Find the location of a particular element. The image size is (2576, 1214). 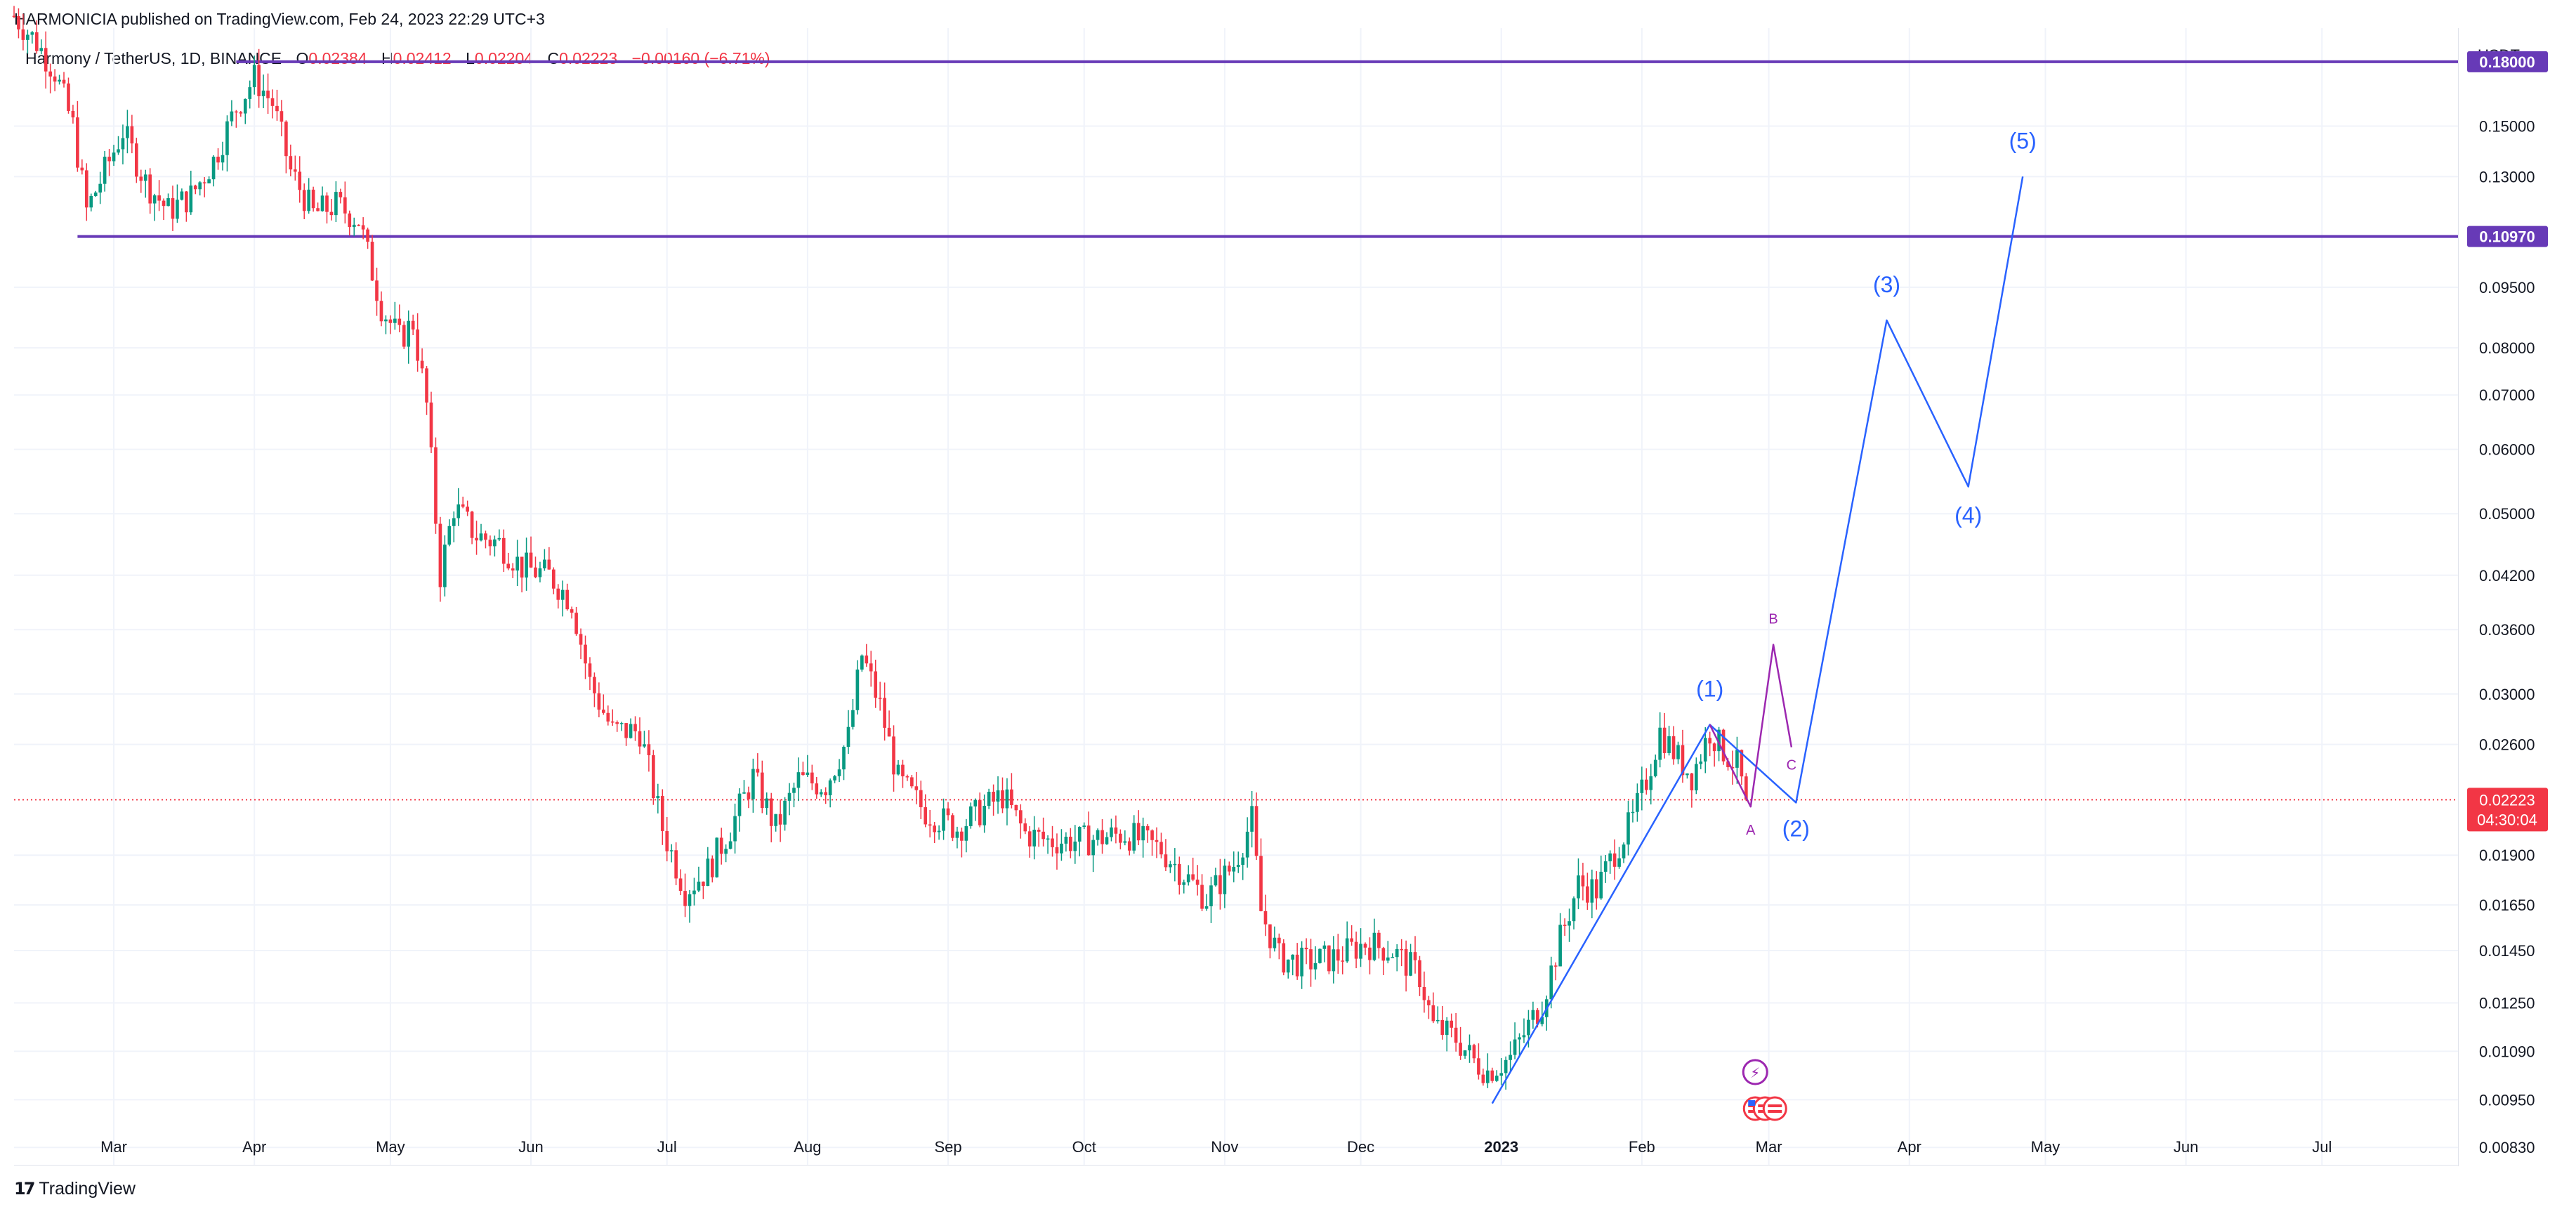

abc-wave-label: A is located at coordinates (1751, 830).